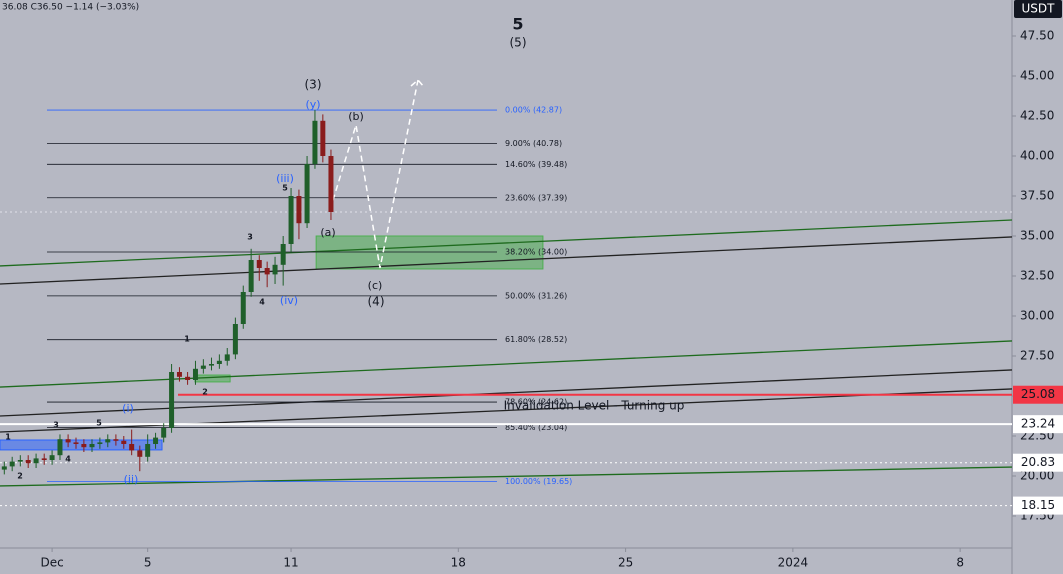 The width and height of the screenshot is (1063, 574). Describe the element at coordinates (533, 110) in the screenshot. I see `fib-label: 0.00% (42.87)` at that location.